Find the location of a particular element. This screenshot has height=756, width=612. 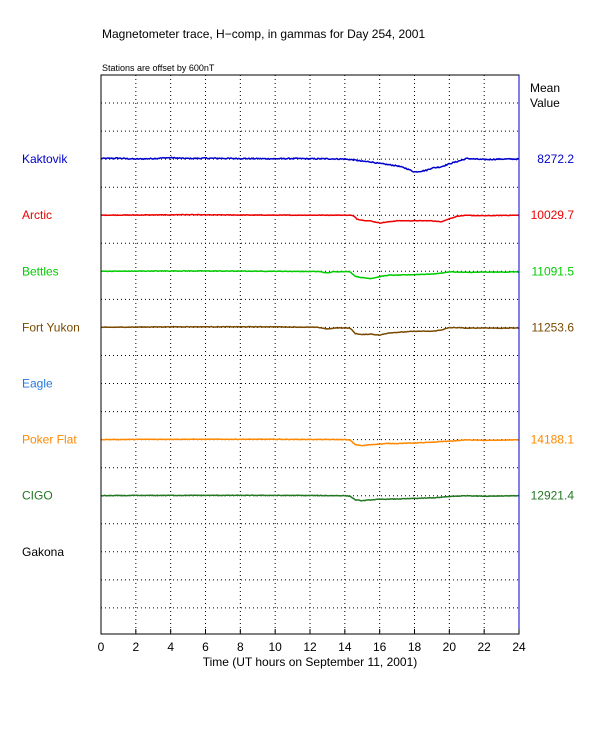

x-tick-label: 20 is located at coordinates (450, 647).